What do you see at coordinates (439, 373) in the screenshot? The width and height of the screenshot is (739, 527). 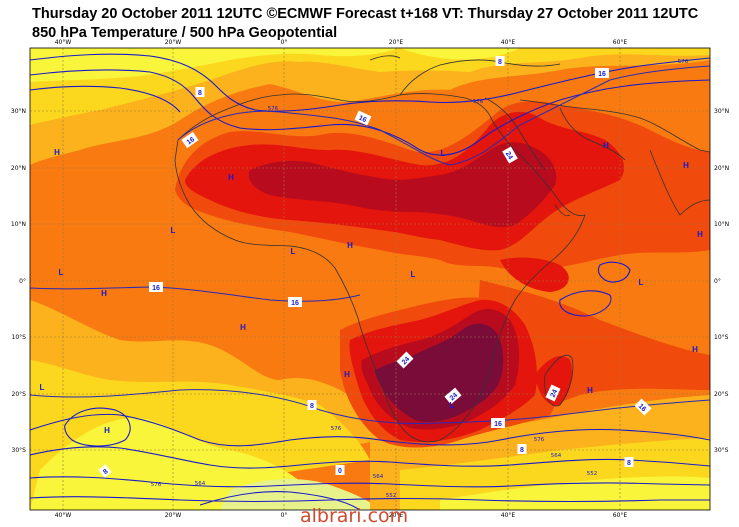 I see `temp-band-gt28-south` at bounding box center [439, 373].